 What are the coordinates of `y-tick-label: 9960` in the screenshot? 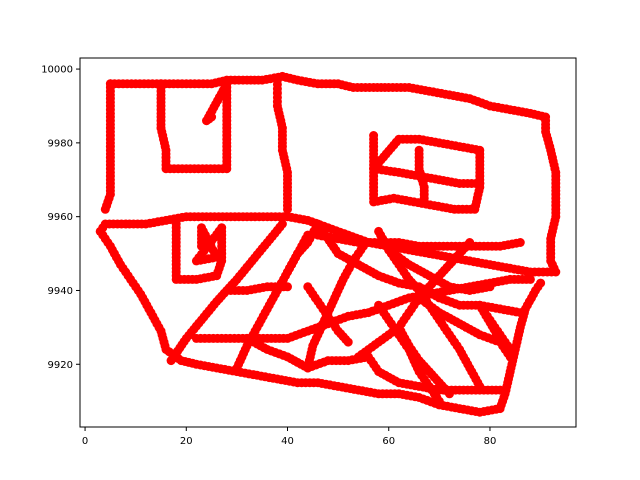 It's located at (60, 217).